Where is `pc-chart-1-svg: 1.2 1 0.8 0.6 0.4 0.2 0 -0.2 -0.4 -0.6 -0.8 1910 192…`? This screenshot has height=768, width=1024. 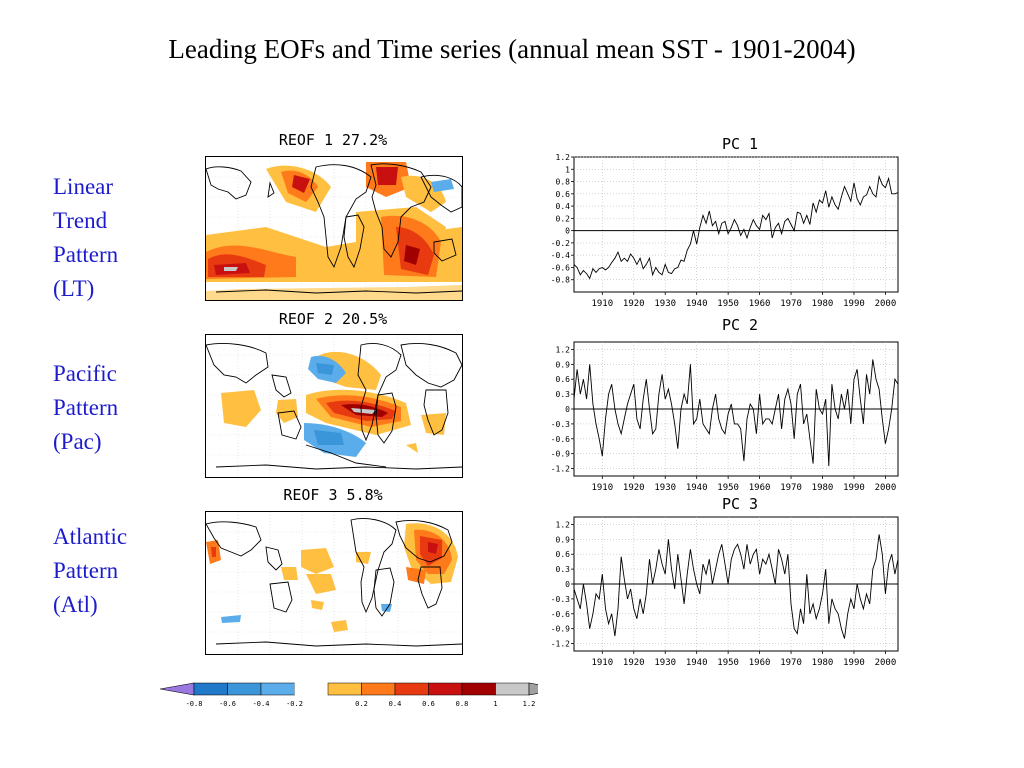
pc-chart-1-svg: 1.2 1 0.8 0.6 0.4 0.2 0 -0.2 -0.4 -0.6 -0.8 1910 192… is located at coordinates (725, 231).